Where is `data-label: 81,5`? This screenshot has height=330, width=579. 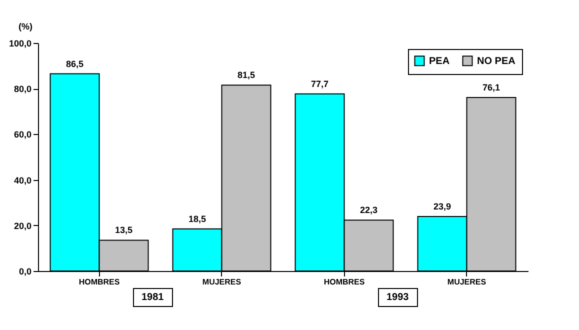 data-label: 81,5 is located at coordinates (246, 75).